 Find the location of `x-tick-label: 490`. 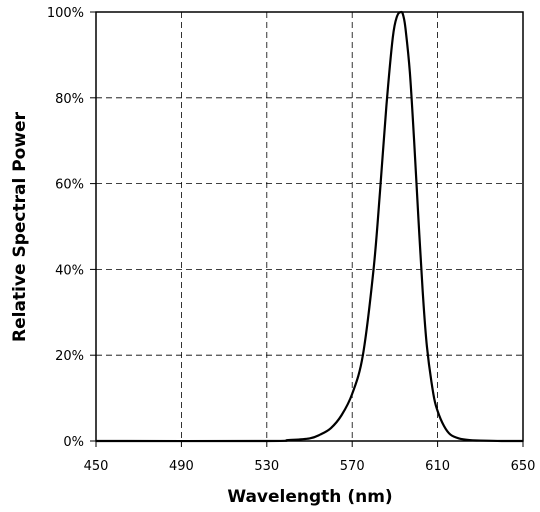

x-tick-label: 490 is located at coordinates (181, 466).